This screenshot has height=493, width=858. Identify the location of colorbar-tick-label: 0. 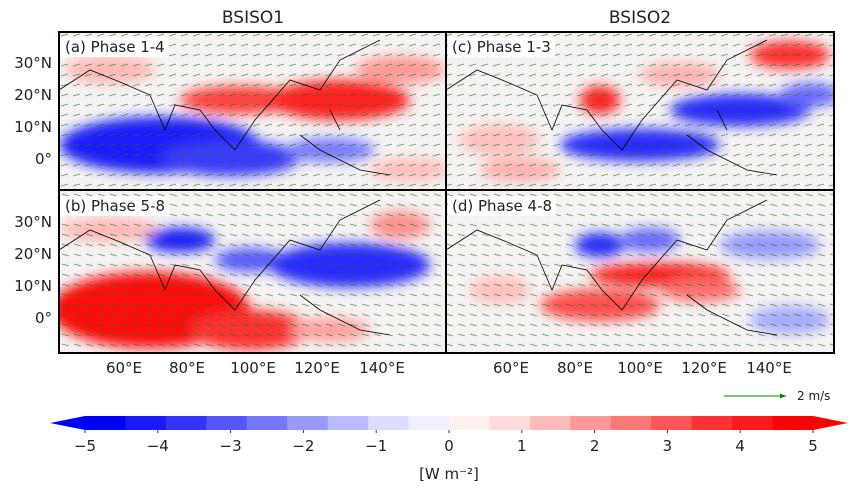
(449, 446).